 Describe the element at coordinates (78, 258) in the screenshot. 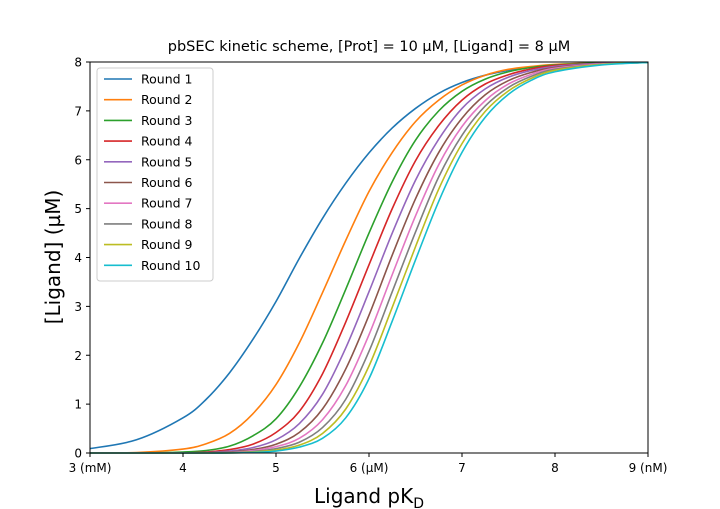

I see `y-tick-label: 4` at that location.